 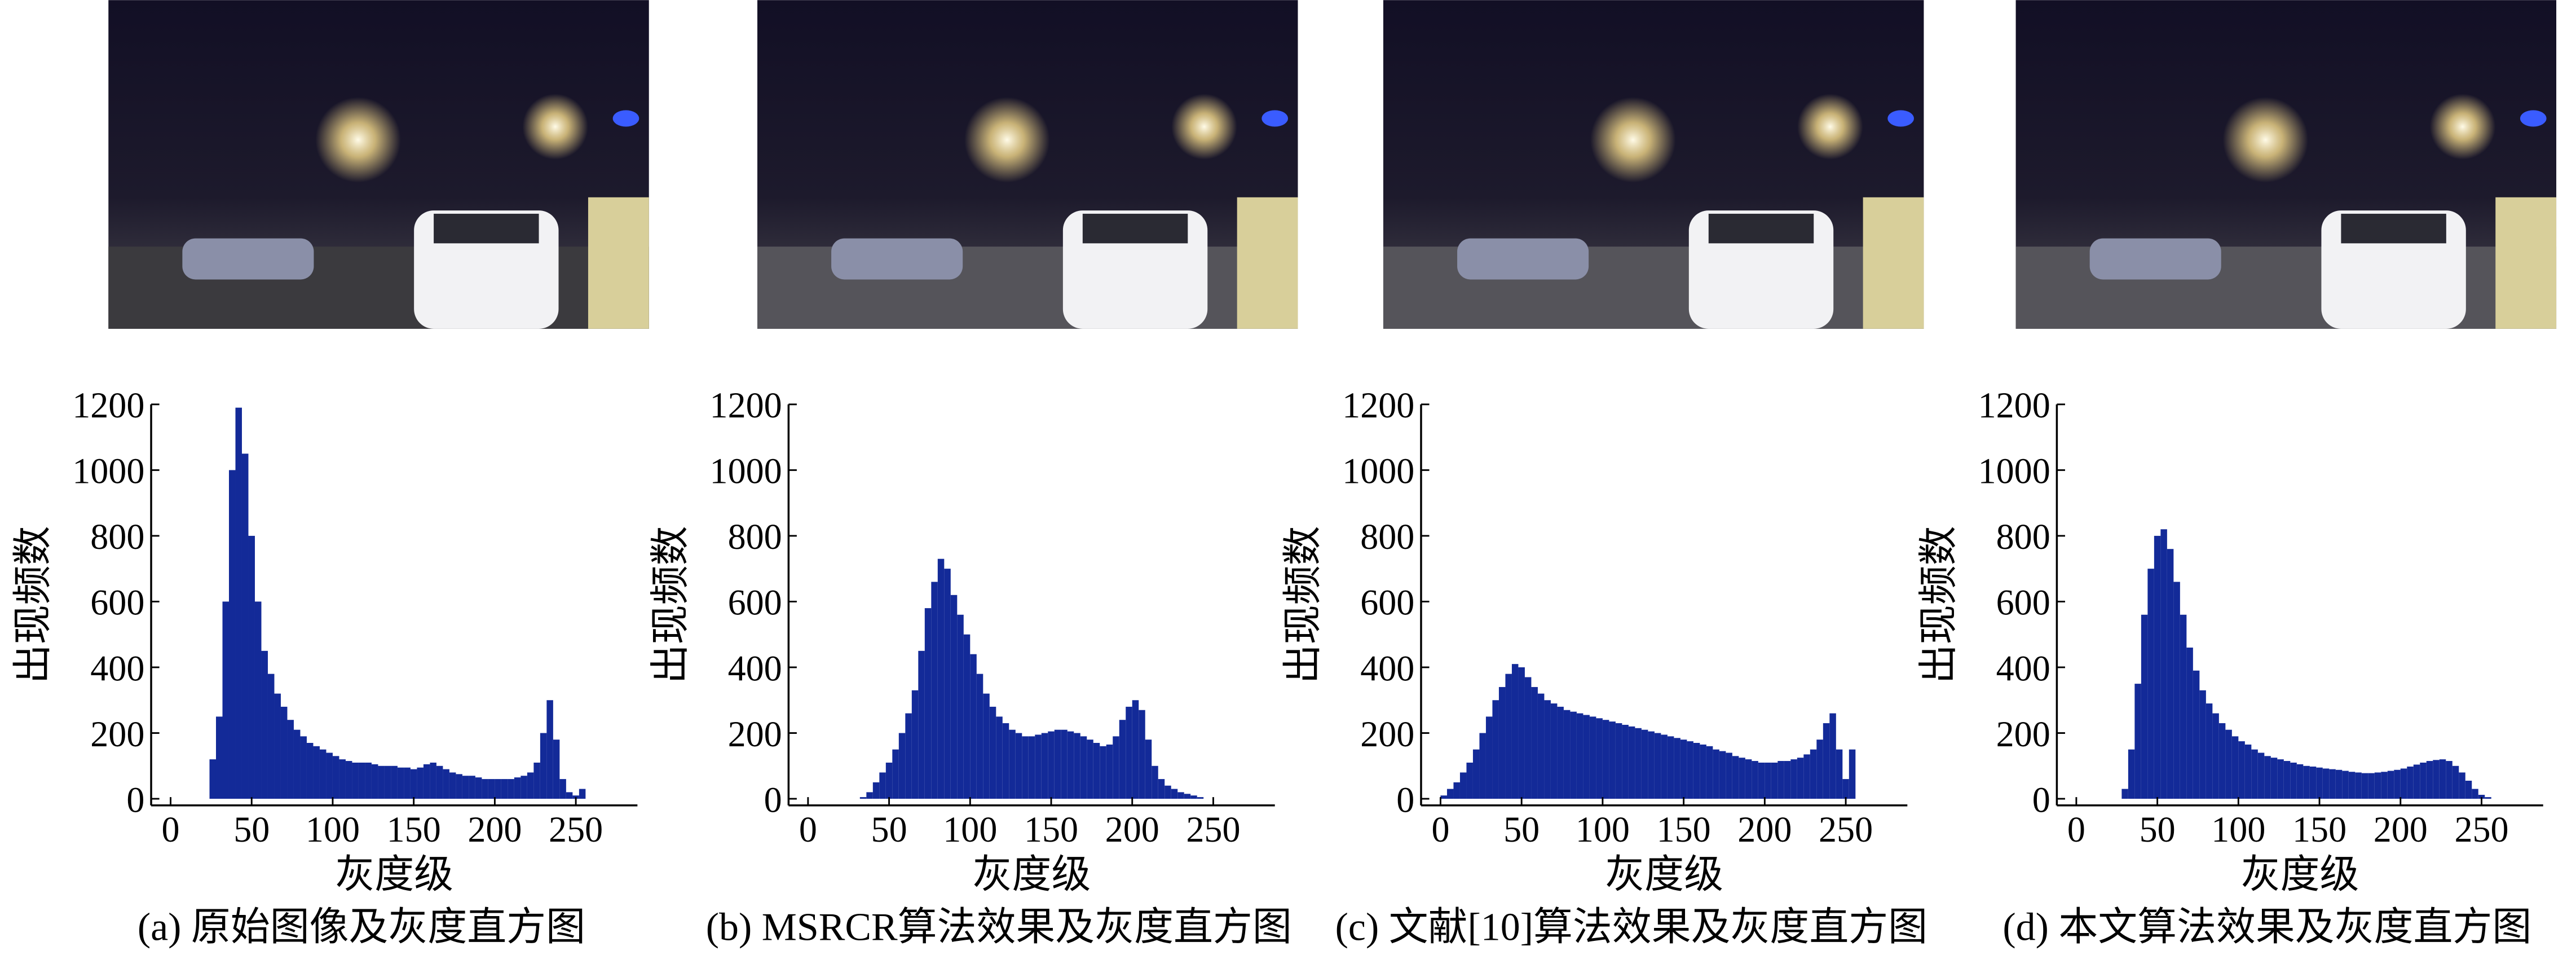 I want to click on car-window, so click(x=486, y=228).